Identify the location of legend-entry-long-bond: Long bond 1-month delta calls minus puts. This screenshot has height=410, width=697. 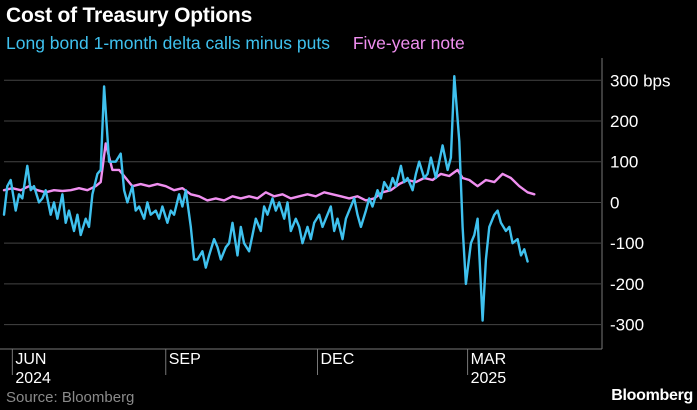
(168, 43).